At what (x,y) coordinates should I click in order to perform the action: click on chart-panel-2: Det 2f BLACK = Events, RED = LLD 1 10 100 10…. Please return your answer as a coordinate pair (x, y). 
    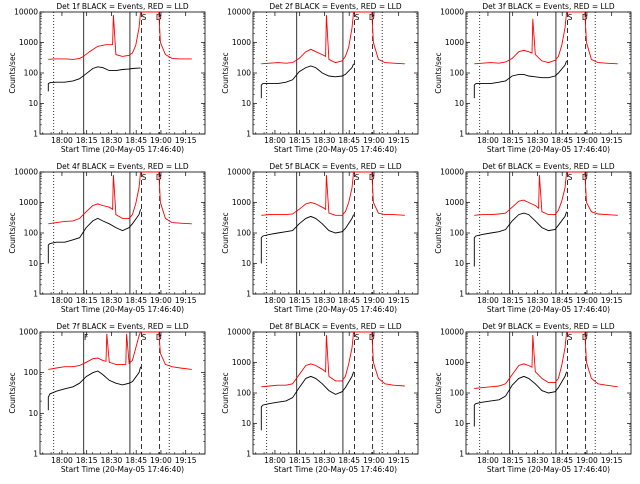
    Looking at the image, I should click on (320, 78).